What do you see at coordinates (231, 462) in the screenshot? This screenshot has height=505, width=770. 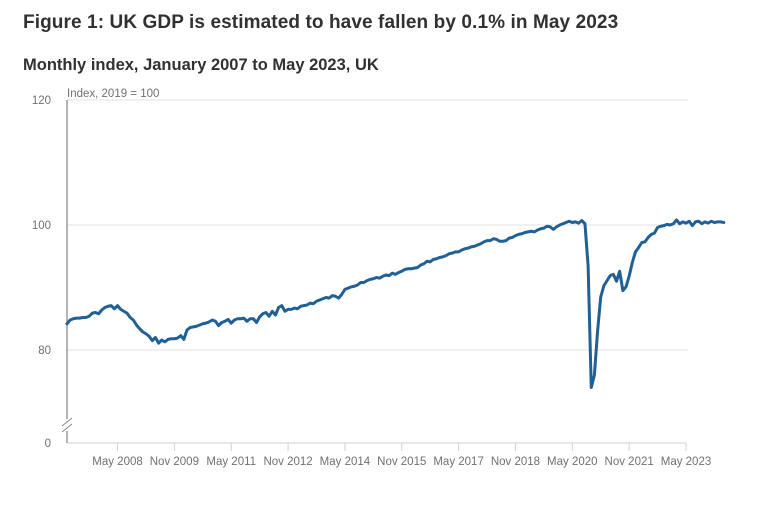 I see `x-tick-label: May 2011` at bounding box center [231, 462].